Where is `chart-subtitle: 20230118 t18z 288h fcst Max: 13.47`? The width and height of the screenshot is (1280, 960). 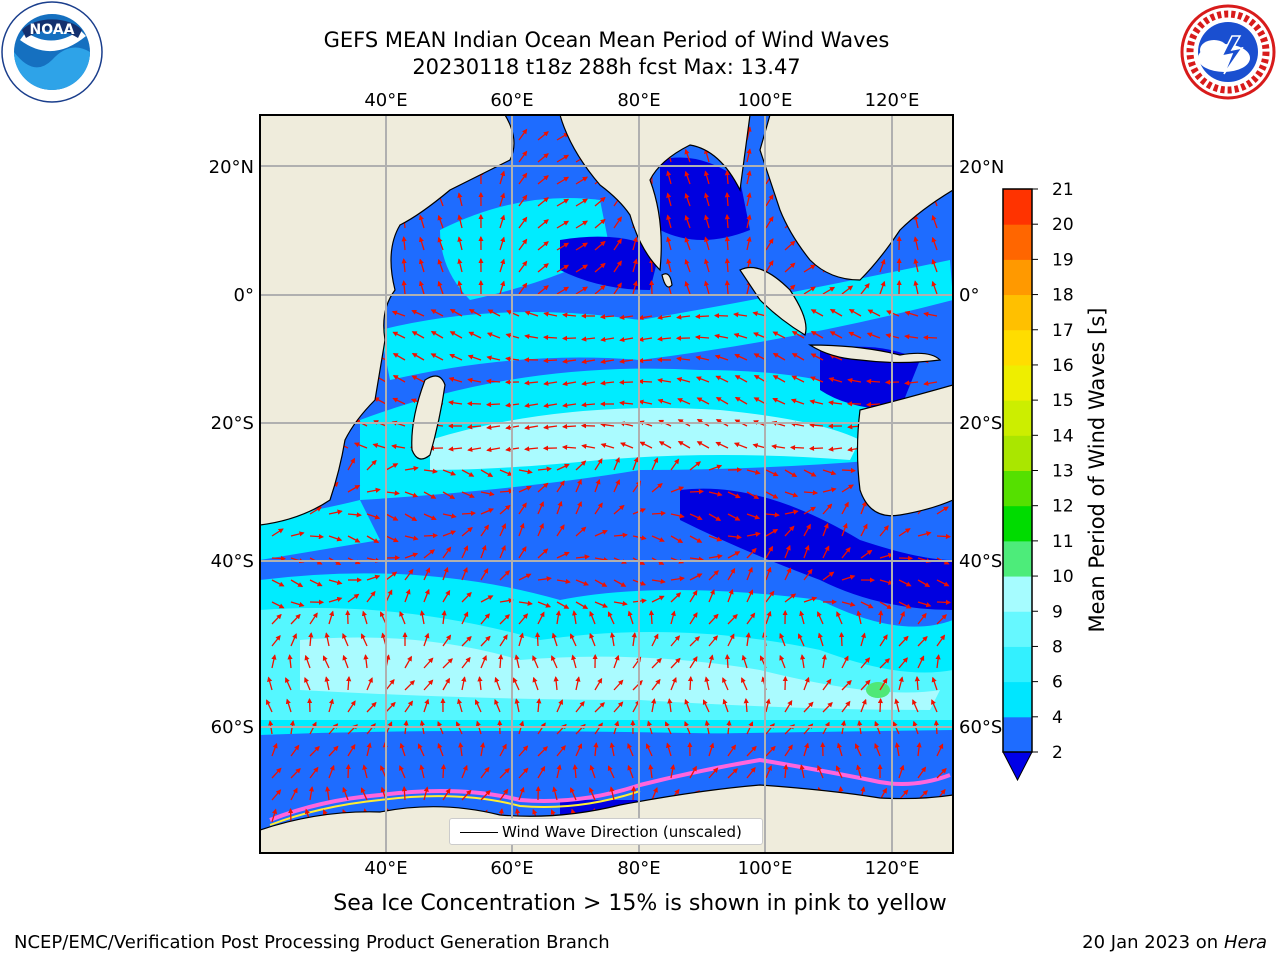
chart-subtitle: 20230118 t18z 288h fcst Max: 13.47 is located at coordinates (606, 67).